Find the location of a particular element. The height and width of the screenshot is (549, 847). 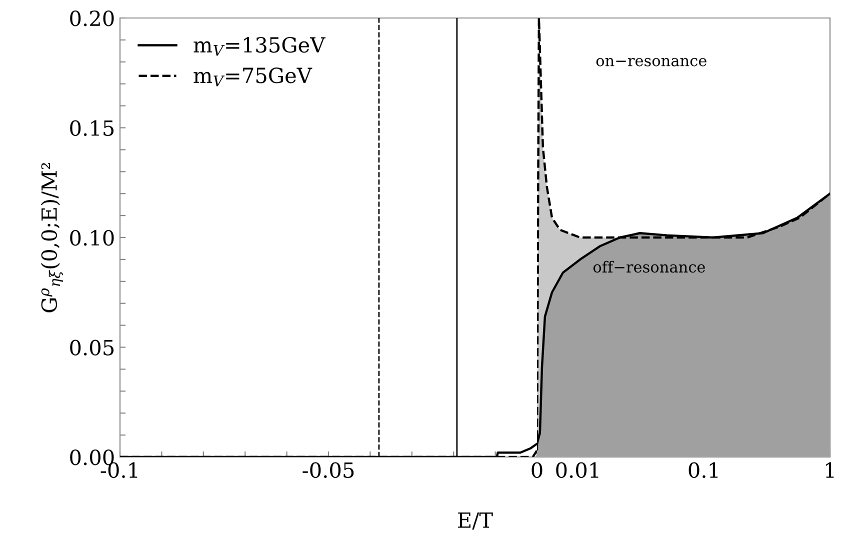

x-tick-label: -0.05 is located at coordinates (328, 470).